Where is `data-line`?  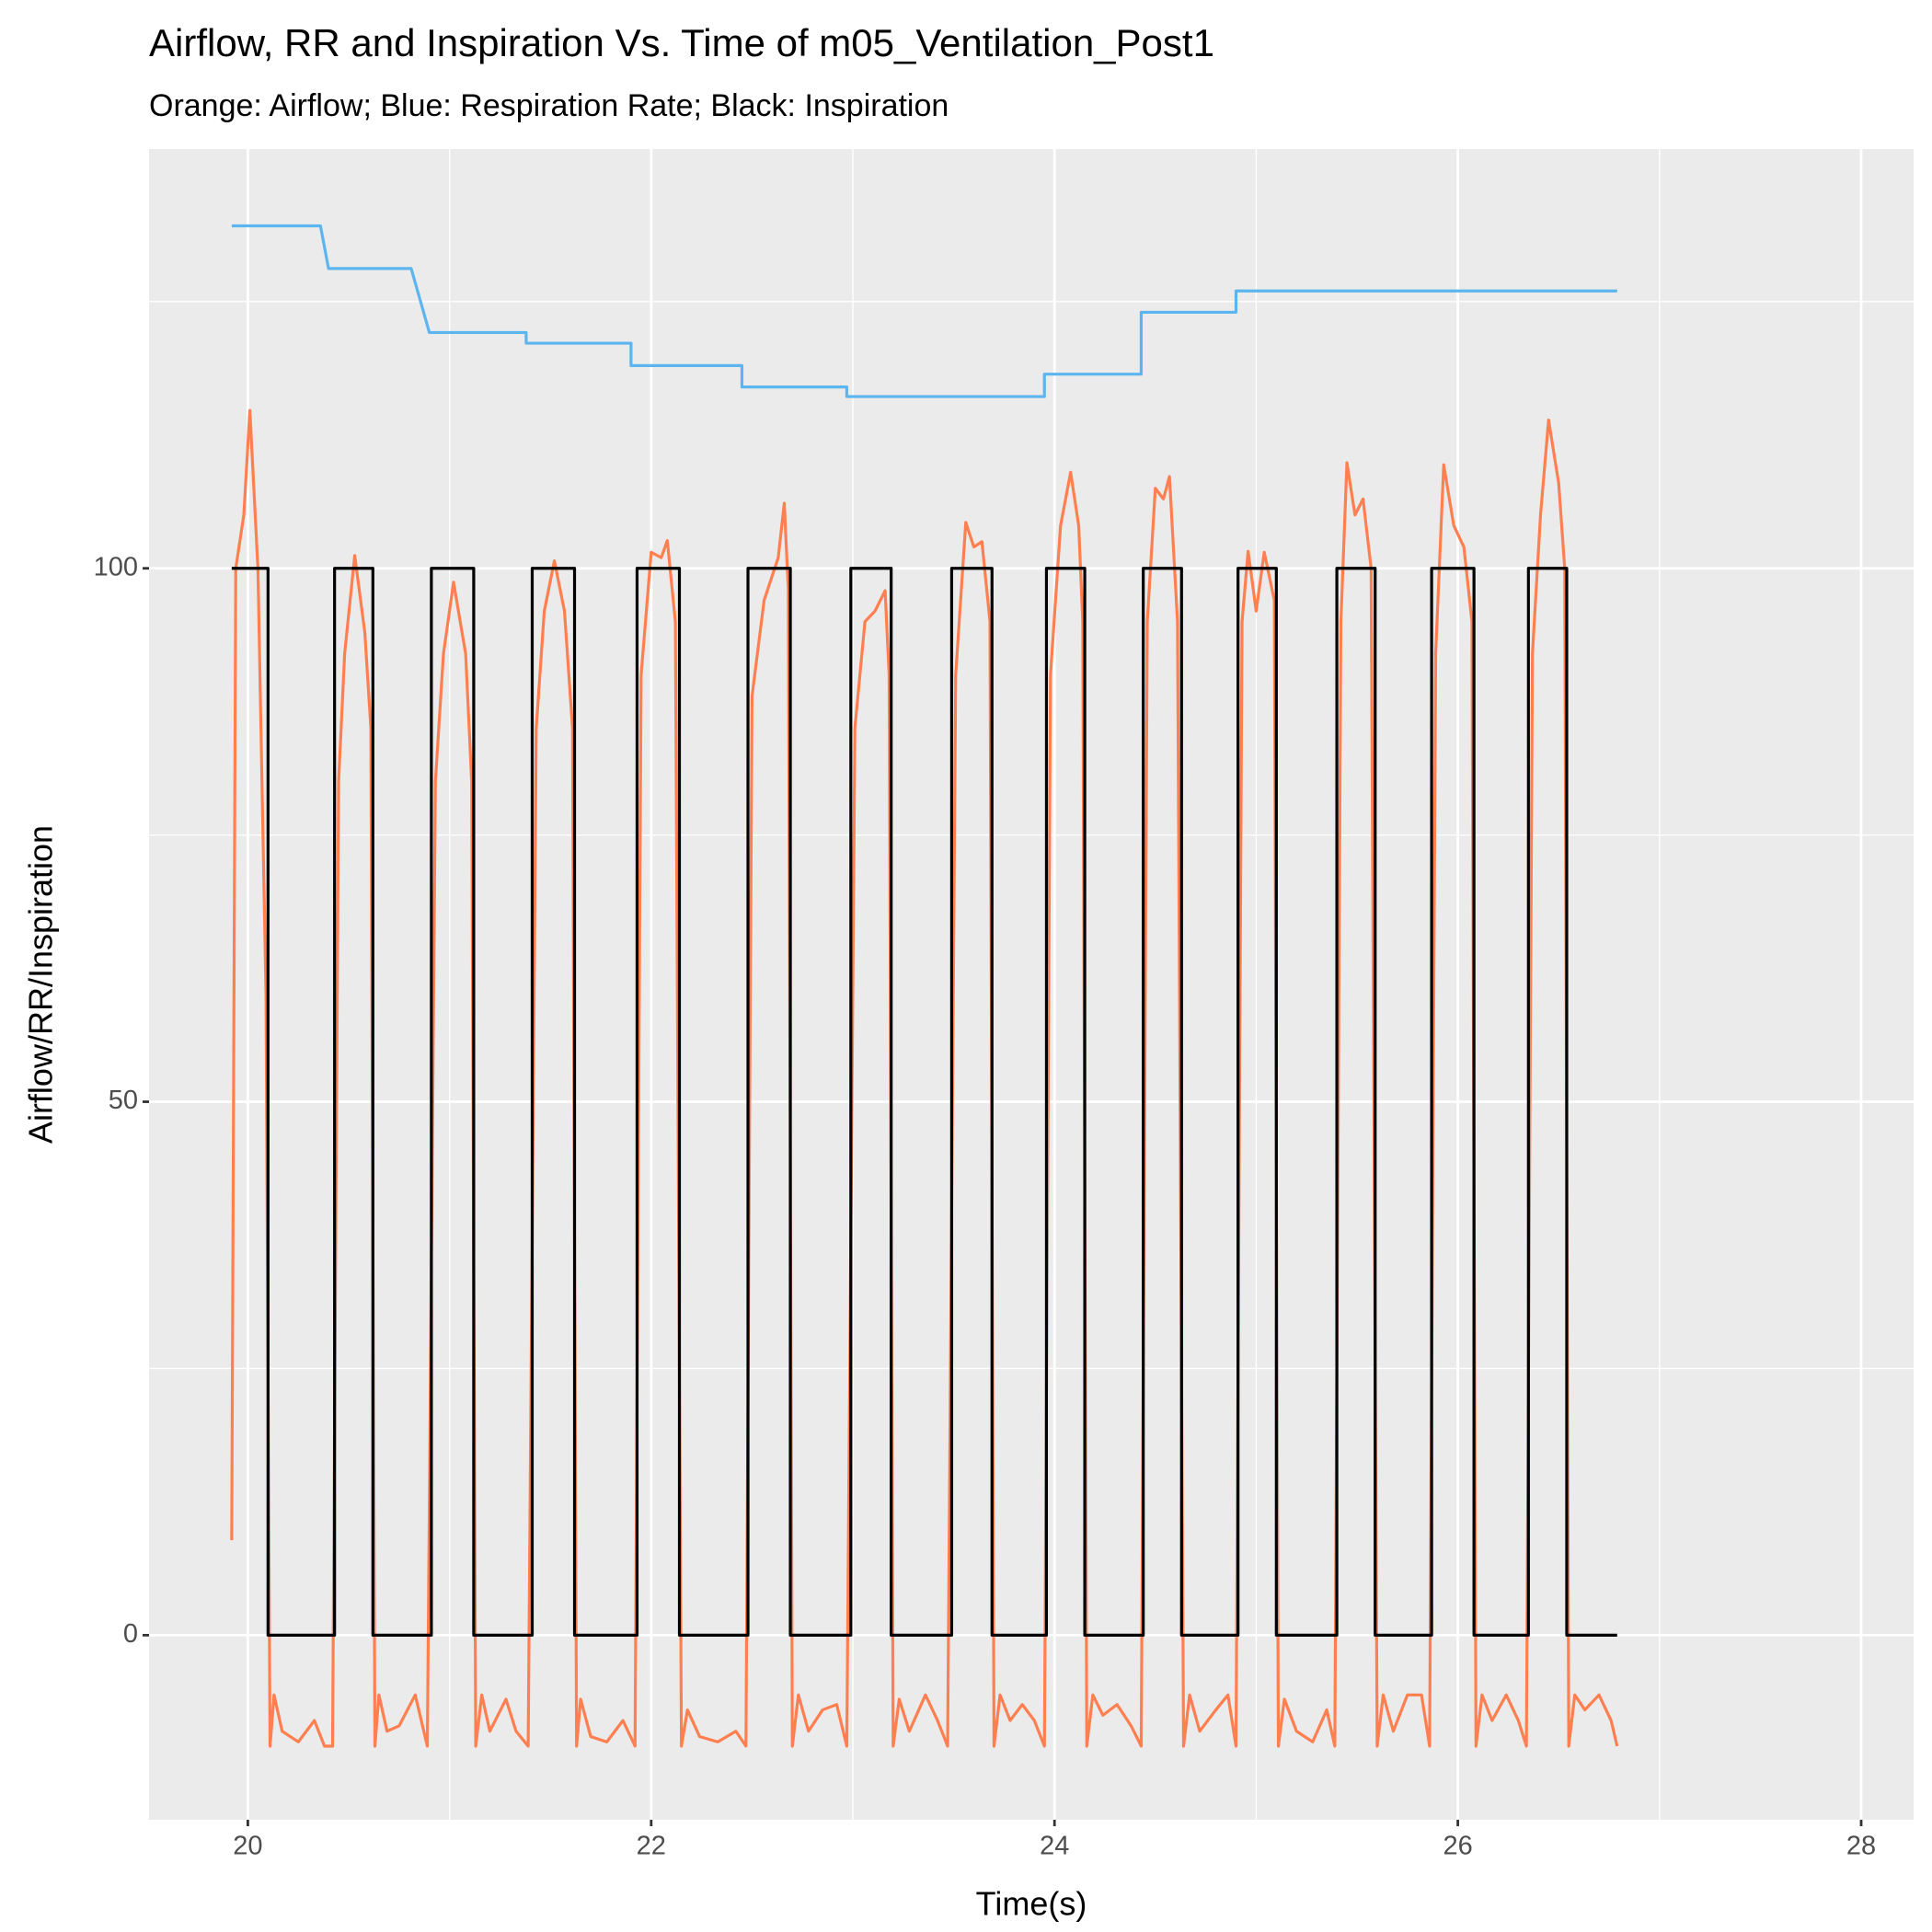 data-line is located at coordinates (924, 311).